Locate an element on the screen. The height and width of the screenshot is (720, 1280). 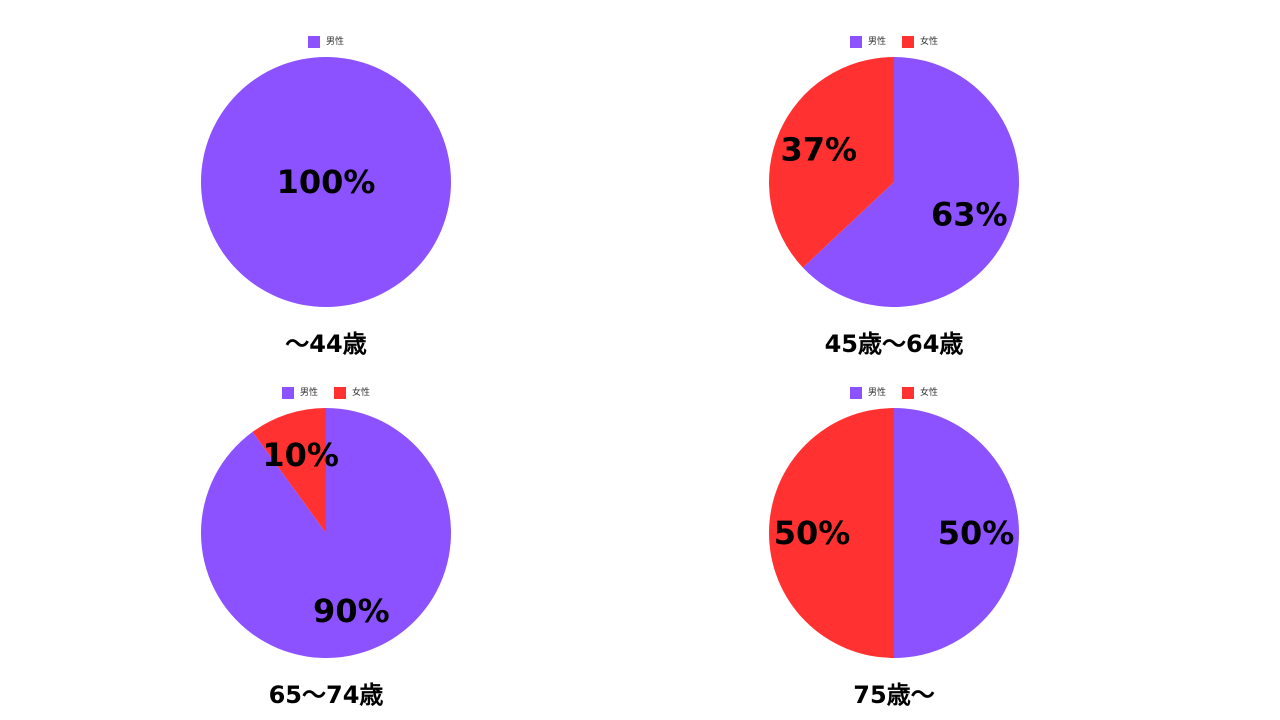
chart-legend: 男性 is located at coordinates (326, 42).